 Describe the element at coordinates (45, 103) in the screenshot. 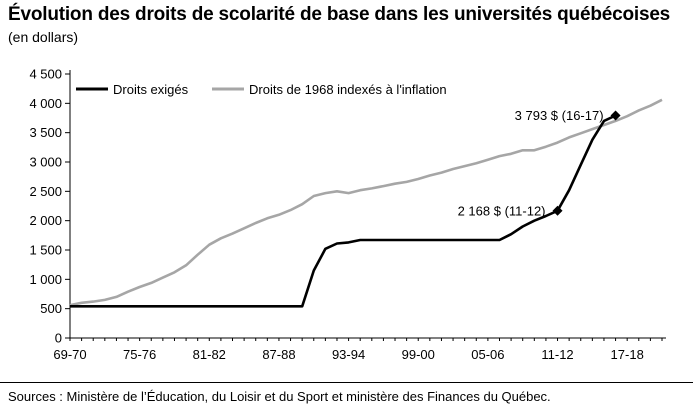

I see `y-tick-label: 4 000` at that location.